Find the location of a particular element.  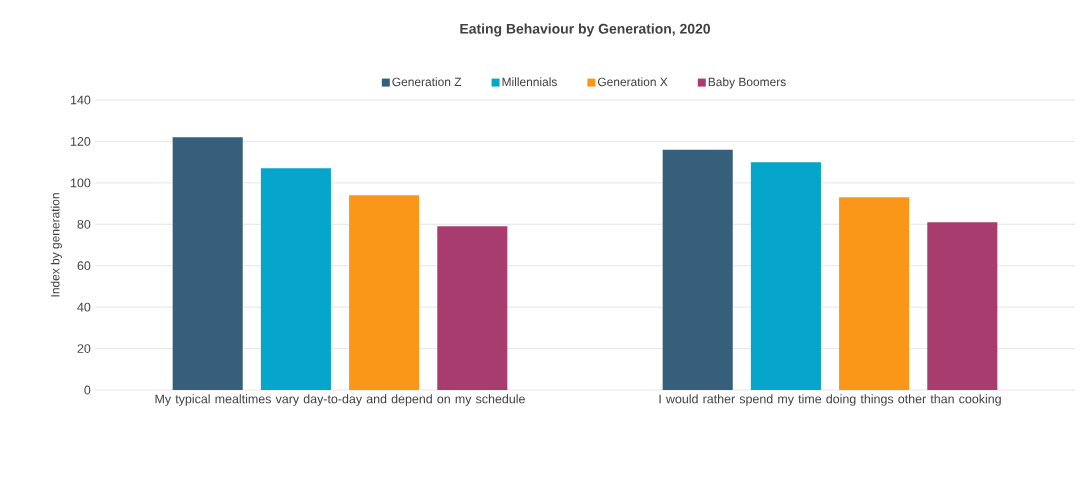

legend-label: Baby Boomers is located at coordinates (747, 83).